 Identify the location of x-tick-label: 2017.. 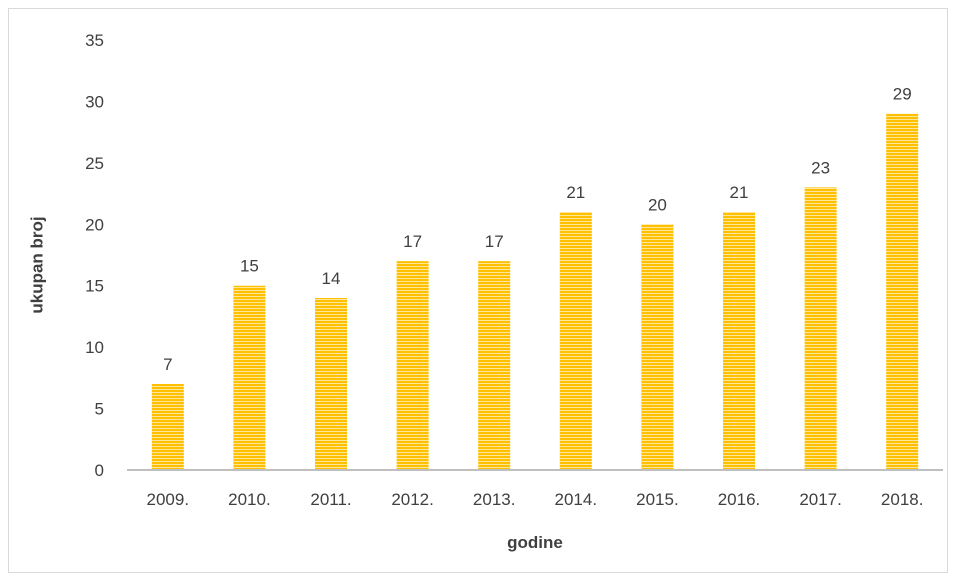
(820, 499).